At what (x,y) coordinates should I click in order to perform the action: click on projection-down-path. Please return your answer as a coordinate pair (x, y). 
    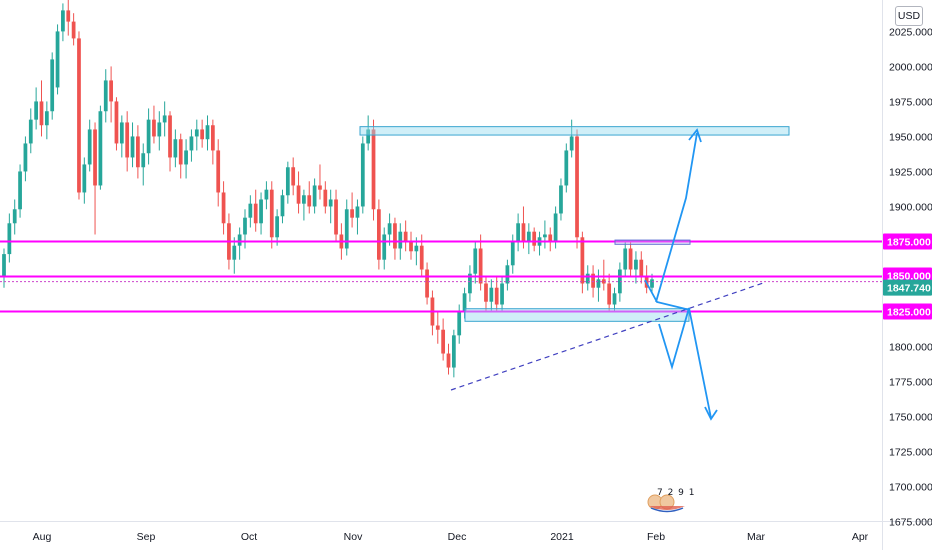
    Looking at the image, I should click on (685, 363).